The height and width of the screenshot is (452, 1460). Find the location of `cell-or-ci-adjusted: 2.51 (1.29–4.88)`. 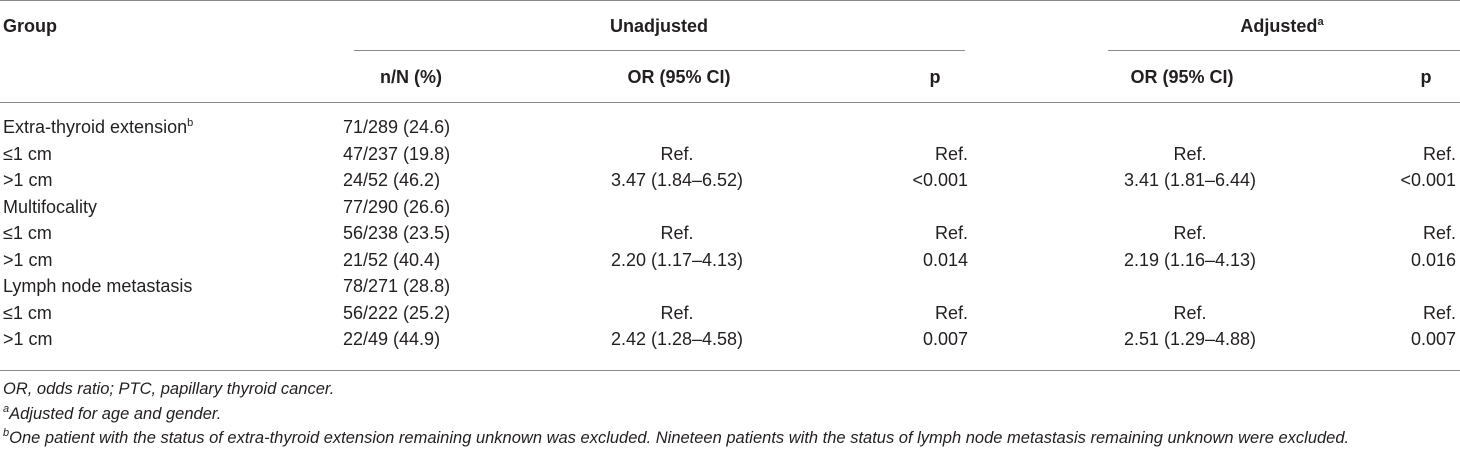

cell-or-ci-adjusted: 2.51 (1.29–4.88) is located at coordinates (1190, 339).